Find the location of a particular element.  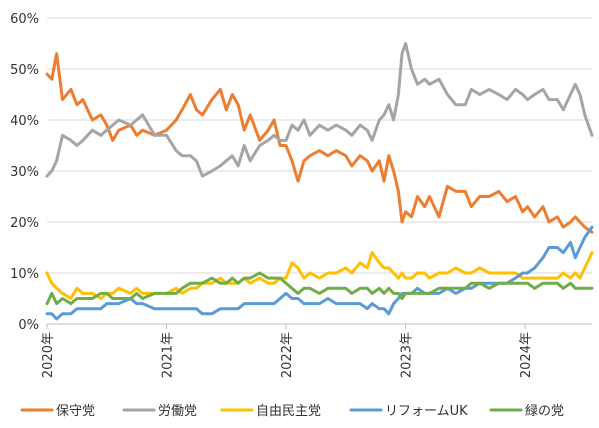

x-tick-label: 2023年 is located at coordinates (407, 355).